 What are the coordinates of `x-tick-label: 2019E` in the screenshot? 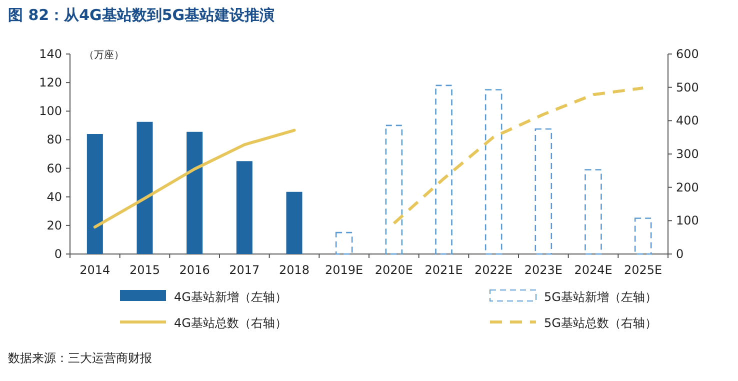 It's located at (344, 270).